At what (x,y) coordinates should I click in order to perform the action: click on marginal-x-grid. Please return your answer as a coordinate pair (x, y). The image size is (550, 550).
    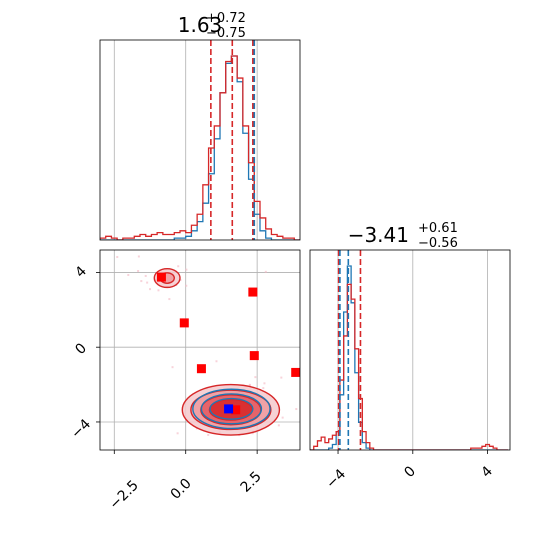
    Looking at the image, I should click on (185, 140).